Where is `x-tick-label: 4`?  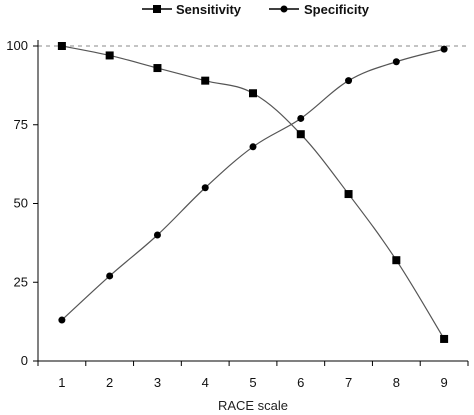
x-tick-label: 4 is located at coordinates (205, 382).